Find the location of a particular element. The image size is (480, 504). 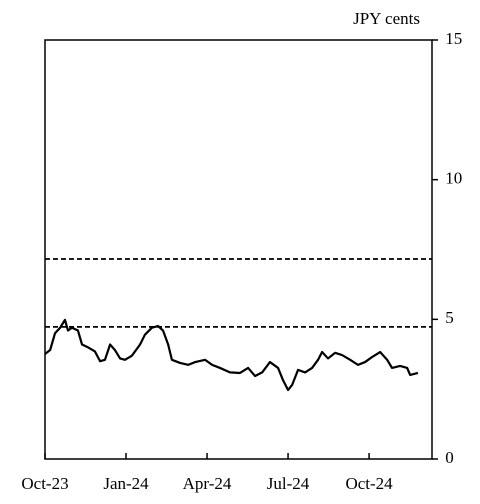

y-tick-label: 5 is located at coordinates (449, 317).